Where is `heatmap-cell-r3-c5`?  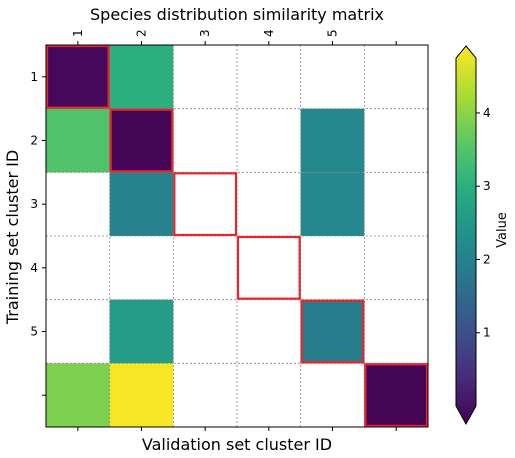 heatmap-cell-r3-c5 is located at coordinates (332, 204).